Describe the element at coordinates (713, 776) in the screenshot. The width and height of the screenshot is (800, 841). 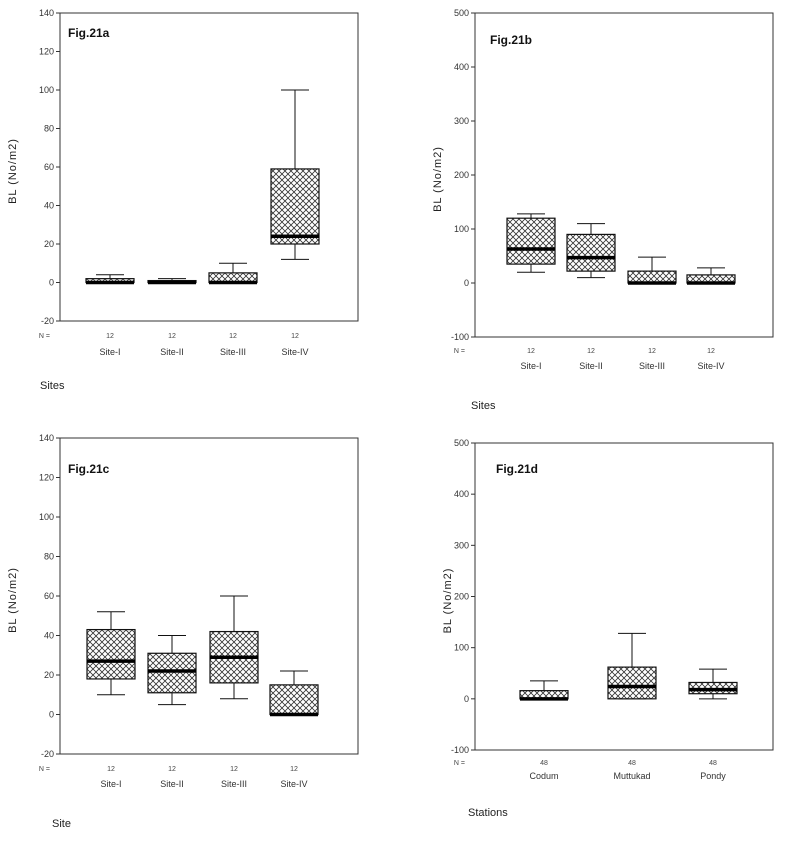
I see `category-label: Pondy` at that location.